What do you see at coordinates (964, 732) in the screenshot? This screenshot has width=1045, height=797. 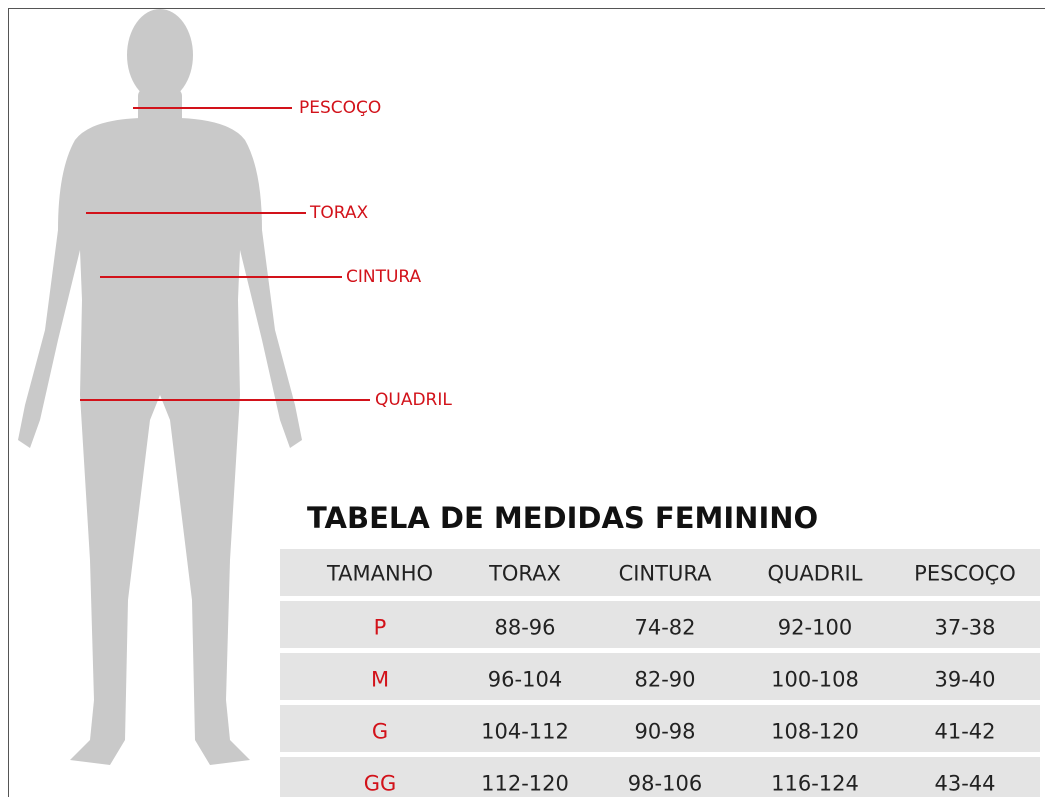 I see `table-cell: 41-42` at bounding box center [964, 732].